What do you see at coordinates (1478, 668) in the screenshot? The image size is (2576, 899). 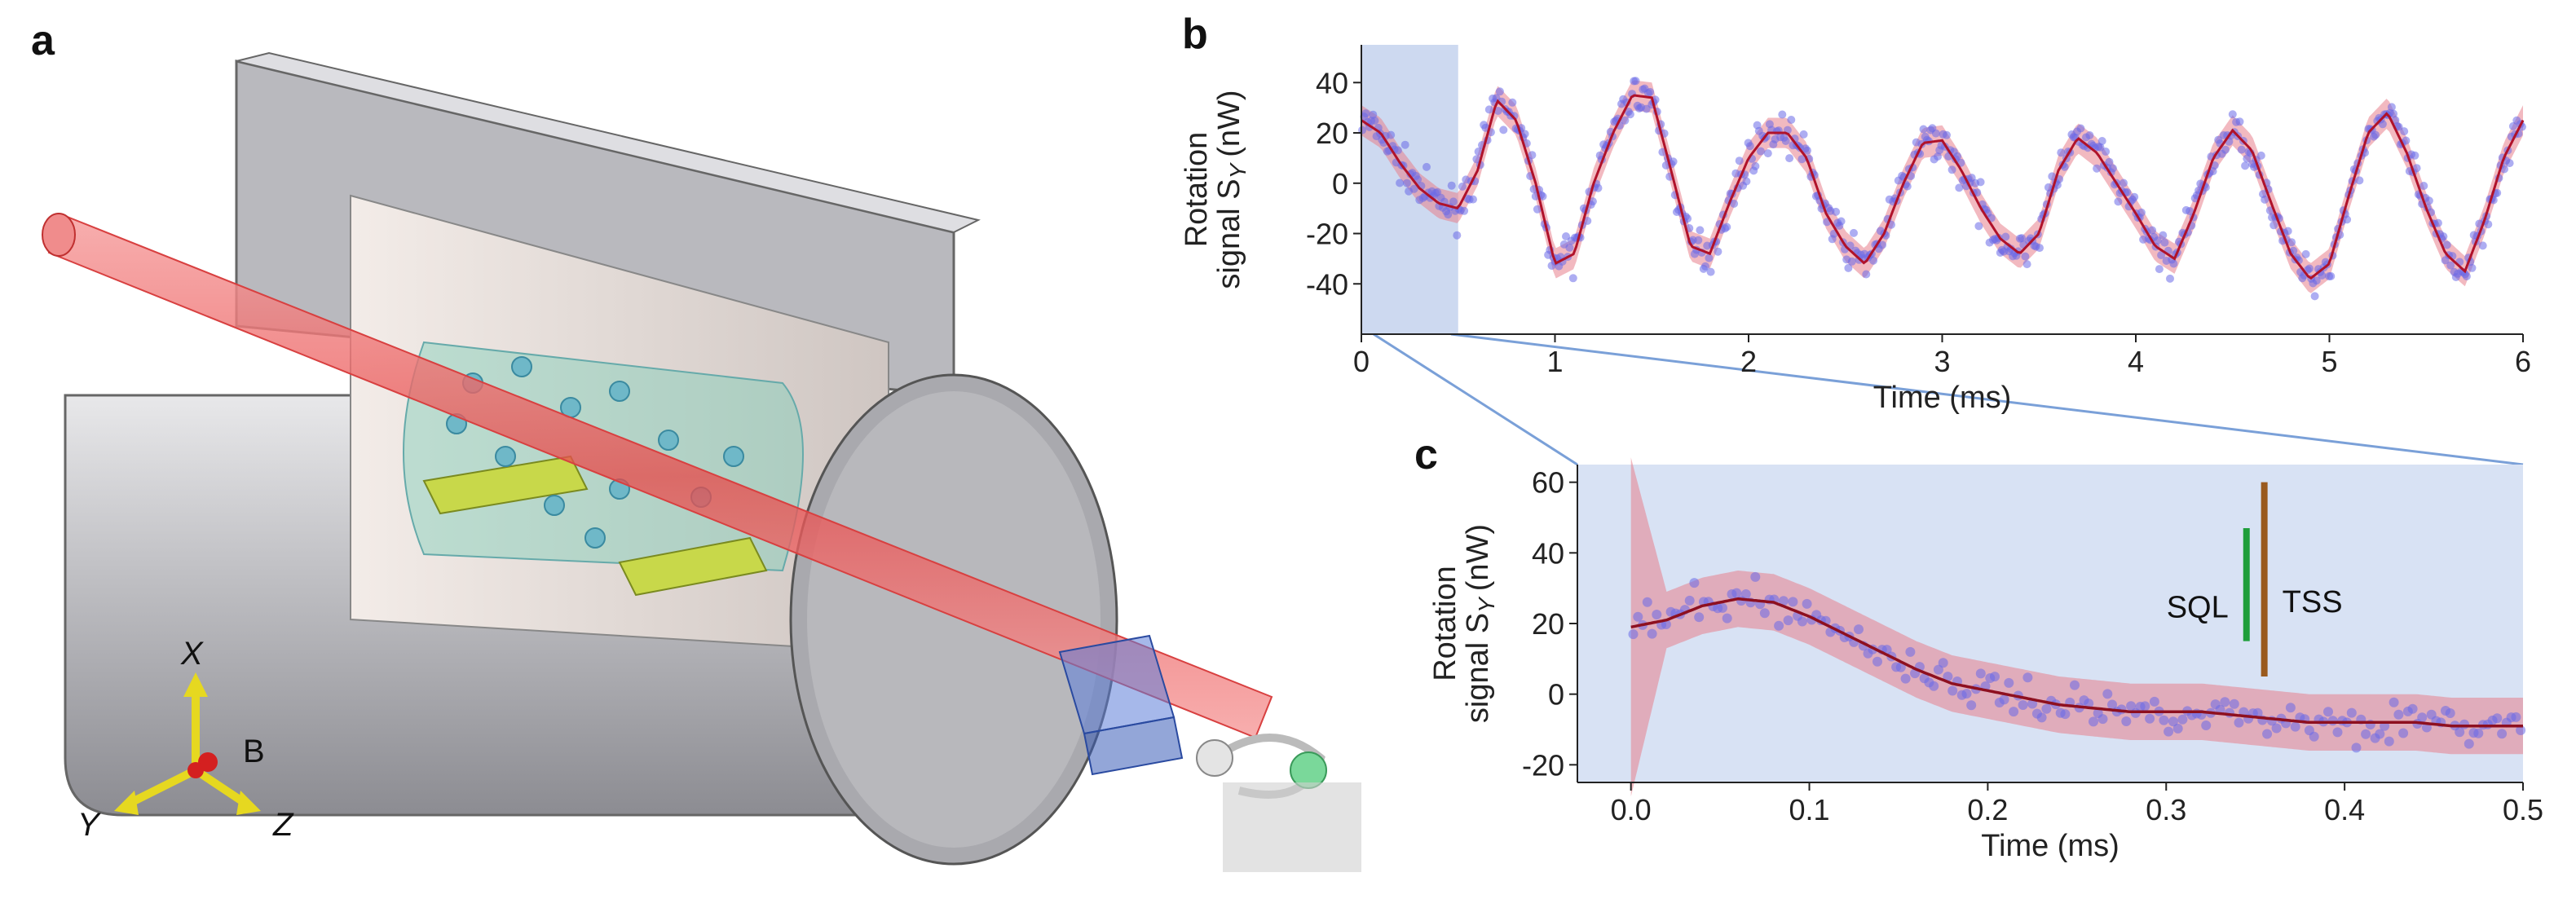 I see `y-axis-label-text: signal S` at bounding box center [1478, 668].